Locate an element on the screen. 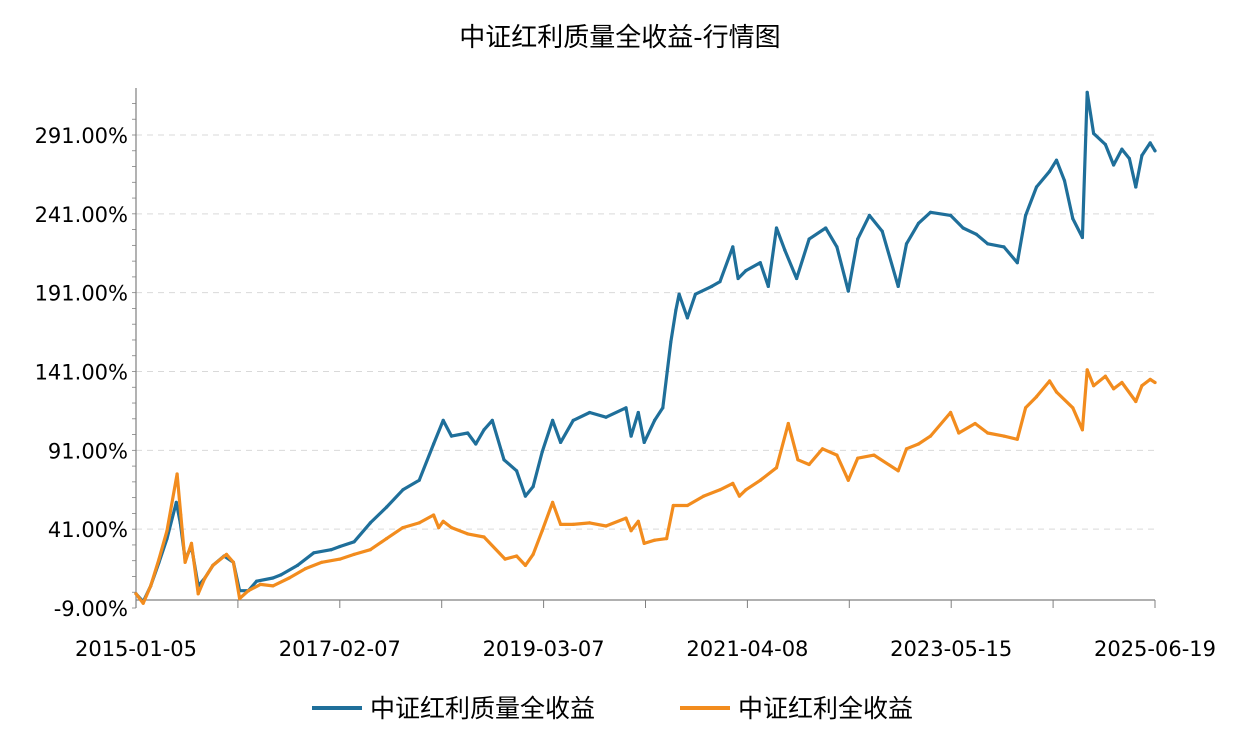 The height and width of the screenshot is (745, 1237). x-tick-label: 2023-05-15 is located at coordinates (951, 649).